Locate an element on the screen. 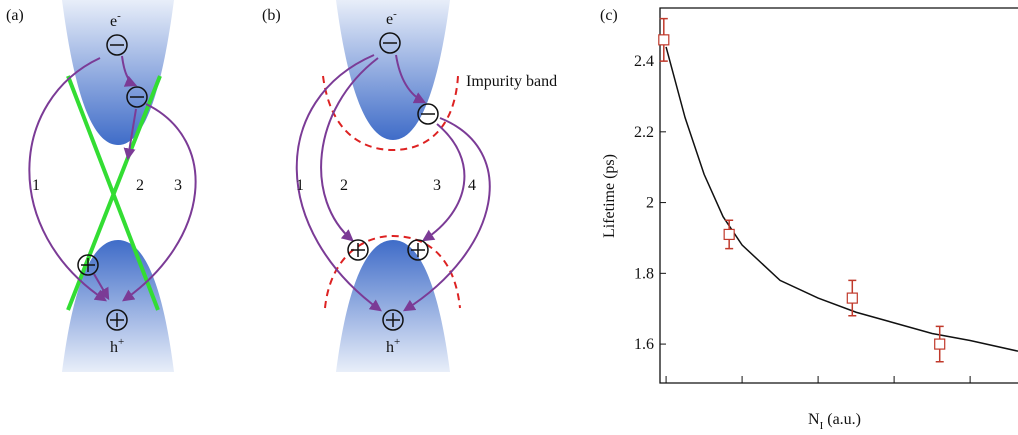  y-tick-label: 2 is located at coordinates (650, 203).